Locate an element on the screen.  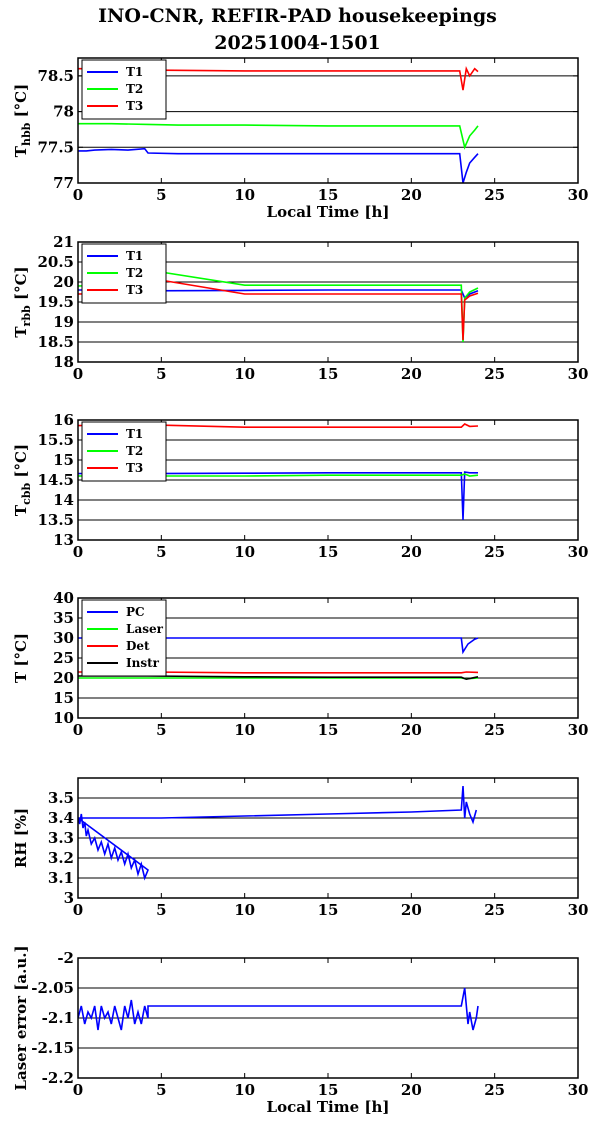
y-axis-label: Trbb [°C] is located at coordinates (22, 301).